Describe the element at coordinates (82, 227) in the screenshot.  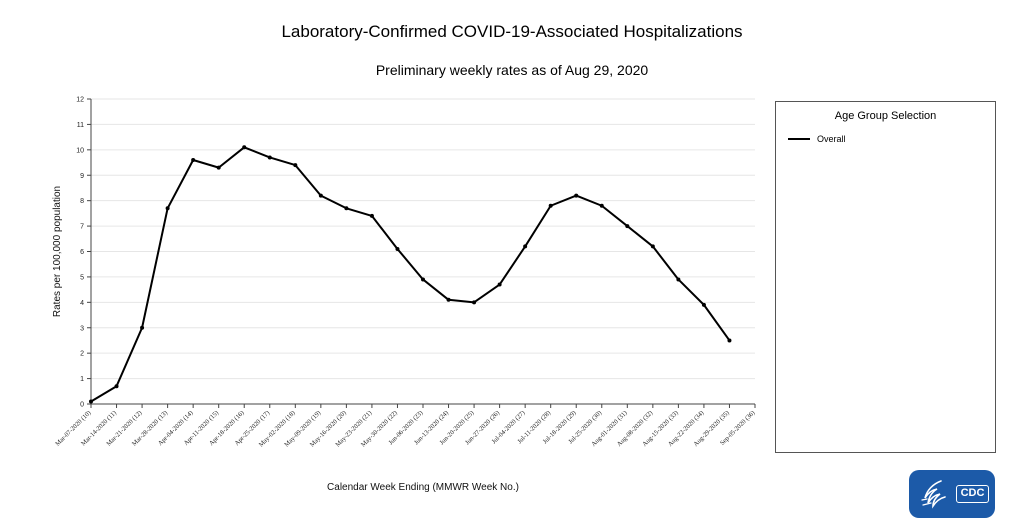
I see `y-tick-label: 7` at that location.